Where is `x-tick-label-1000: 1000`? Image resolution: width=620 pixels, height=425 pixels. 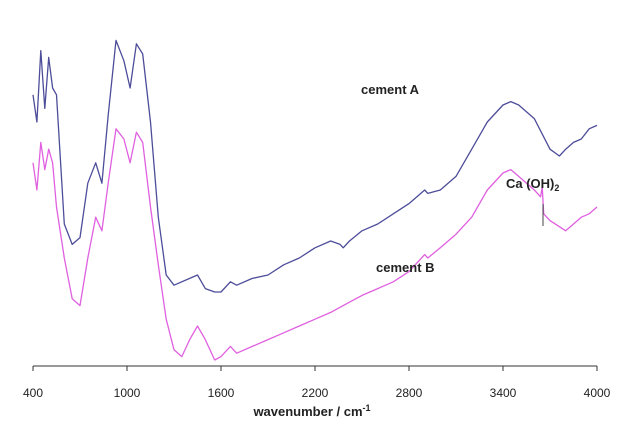
x-tick-label-1000: 1000 is located at coordinates (127, 393).